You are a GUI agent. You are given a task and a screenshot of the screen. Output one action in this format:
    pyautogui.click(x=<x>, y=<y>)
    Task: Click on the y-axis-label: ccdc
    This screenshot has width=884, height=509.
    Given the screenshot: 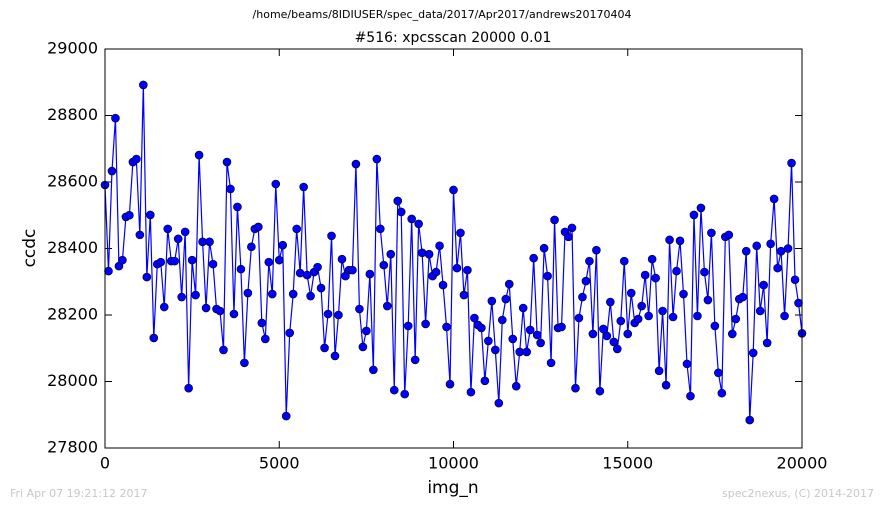 What is the action you would take?
    pyautogui.click(x=30, y=248)
    